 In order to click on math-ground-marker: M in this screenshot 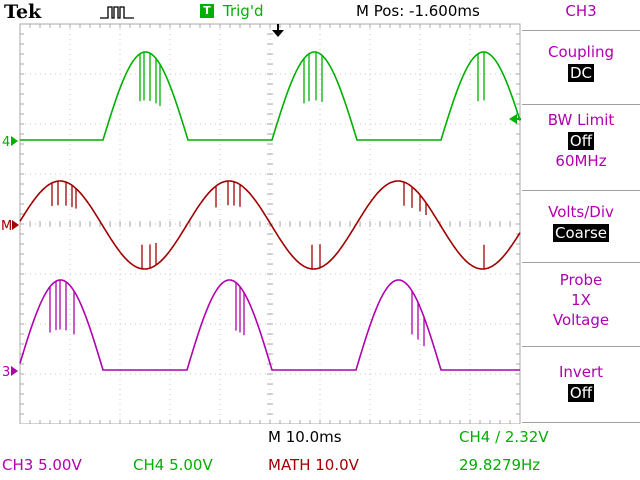, I will do `click(10, 226)`.